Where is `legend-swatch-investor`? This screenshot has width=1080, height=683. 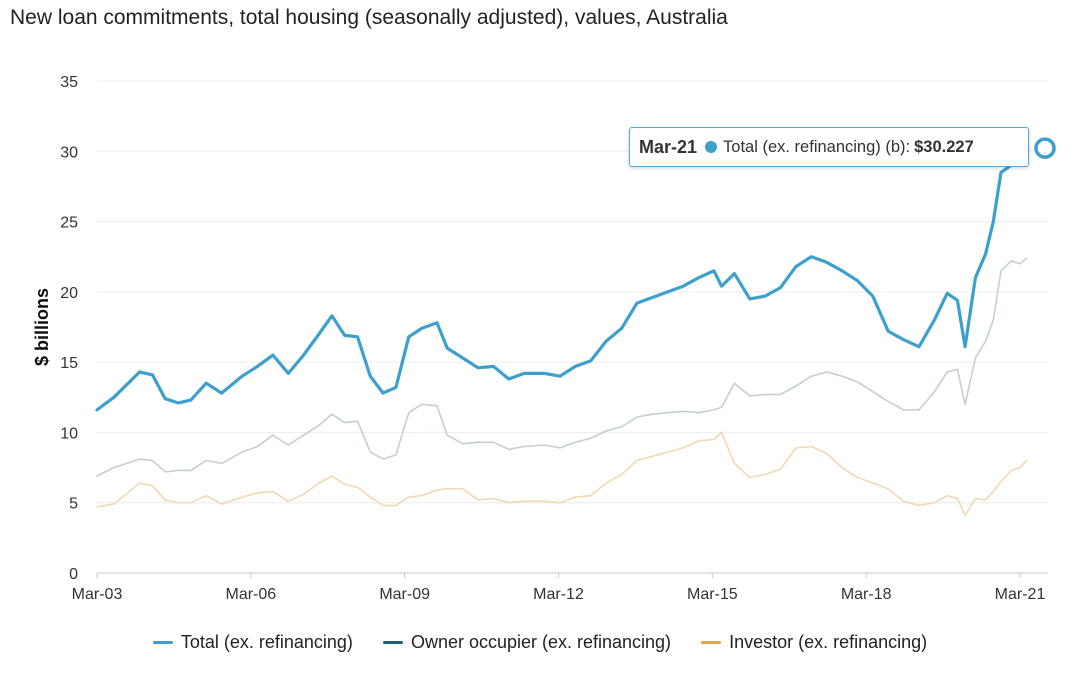 legend-swatch-investor is located at coordinates (711, 642).